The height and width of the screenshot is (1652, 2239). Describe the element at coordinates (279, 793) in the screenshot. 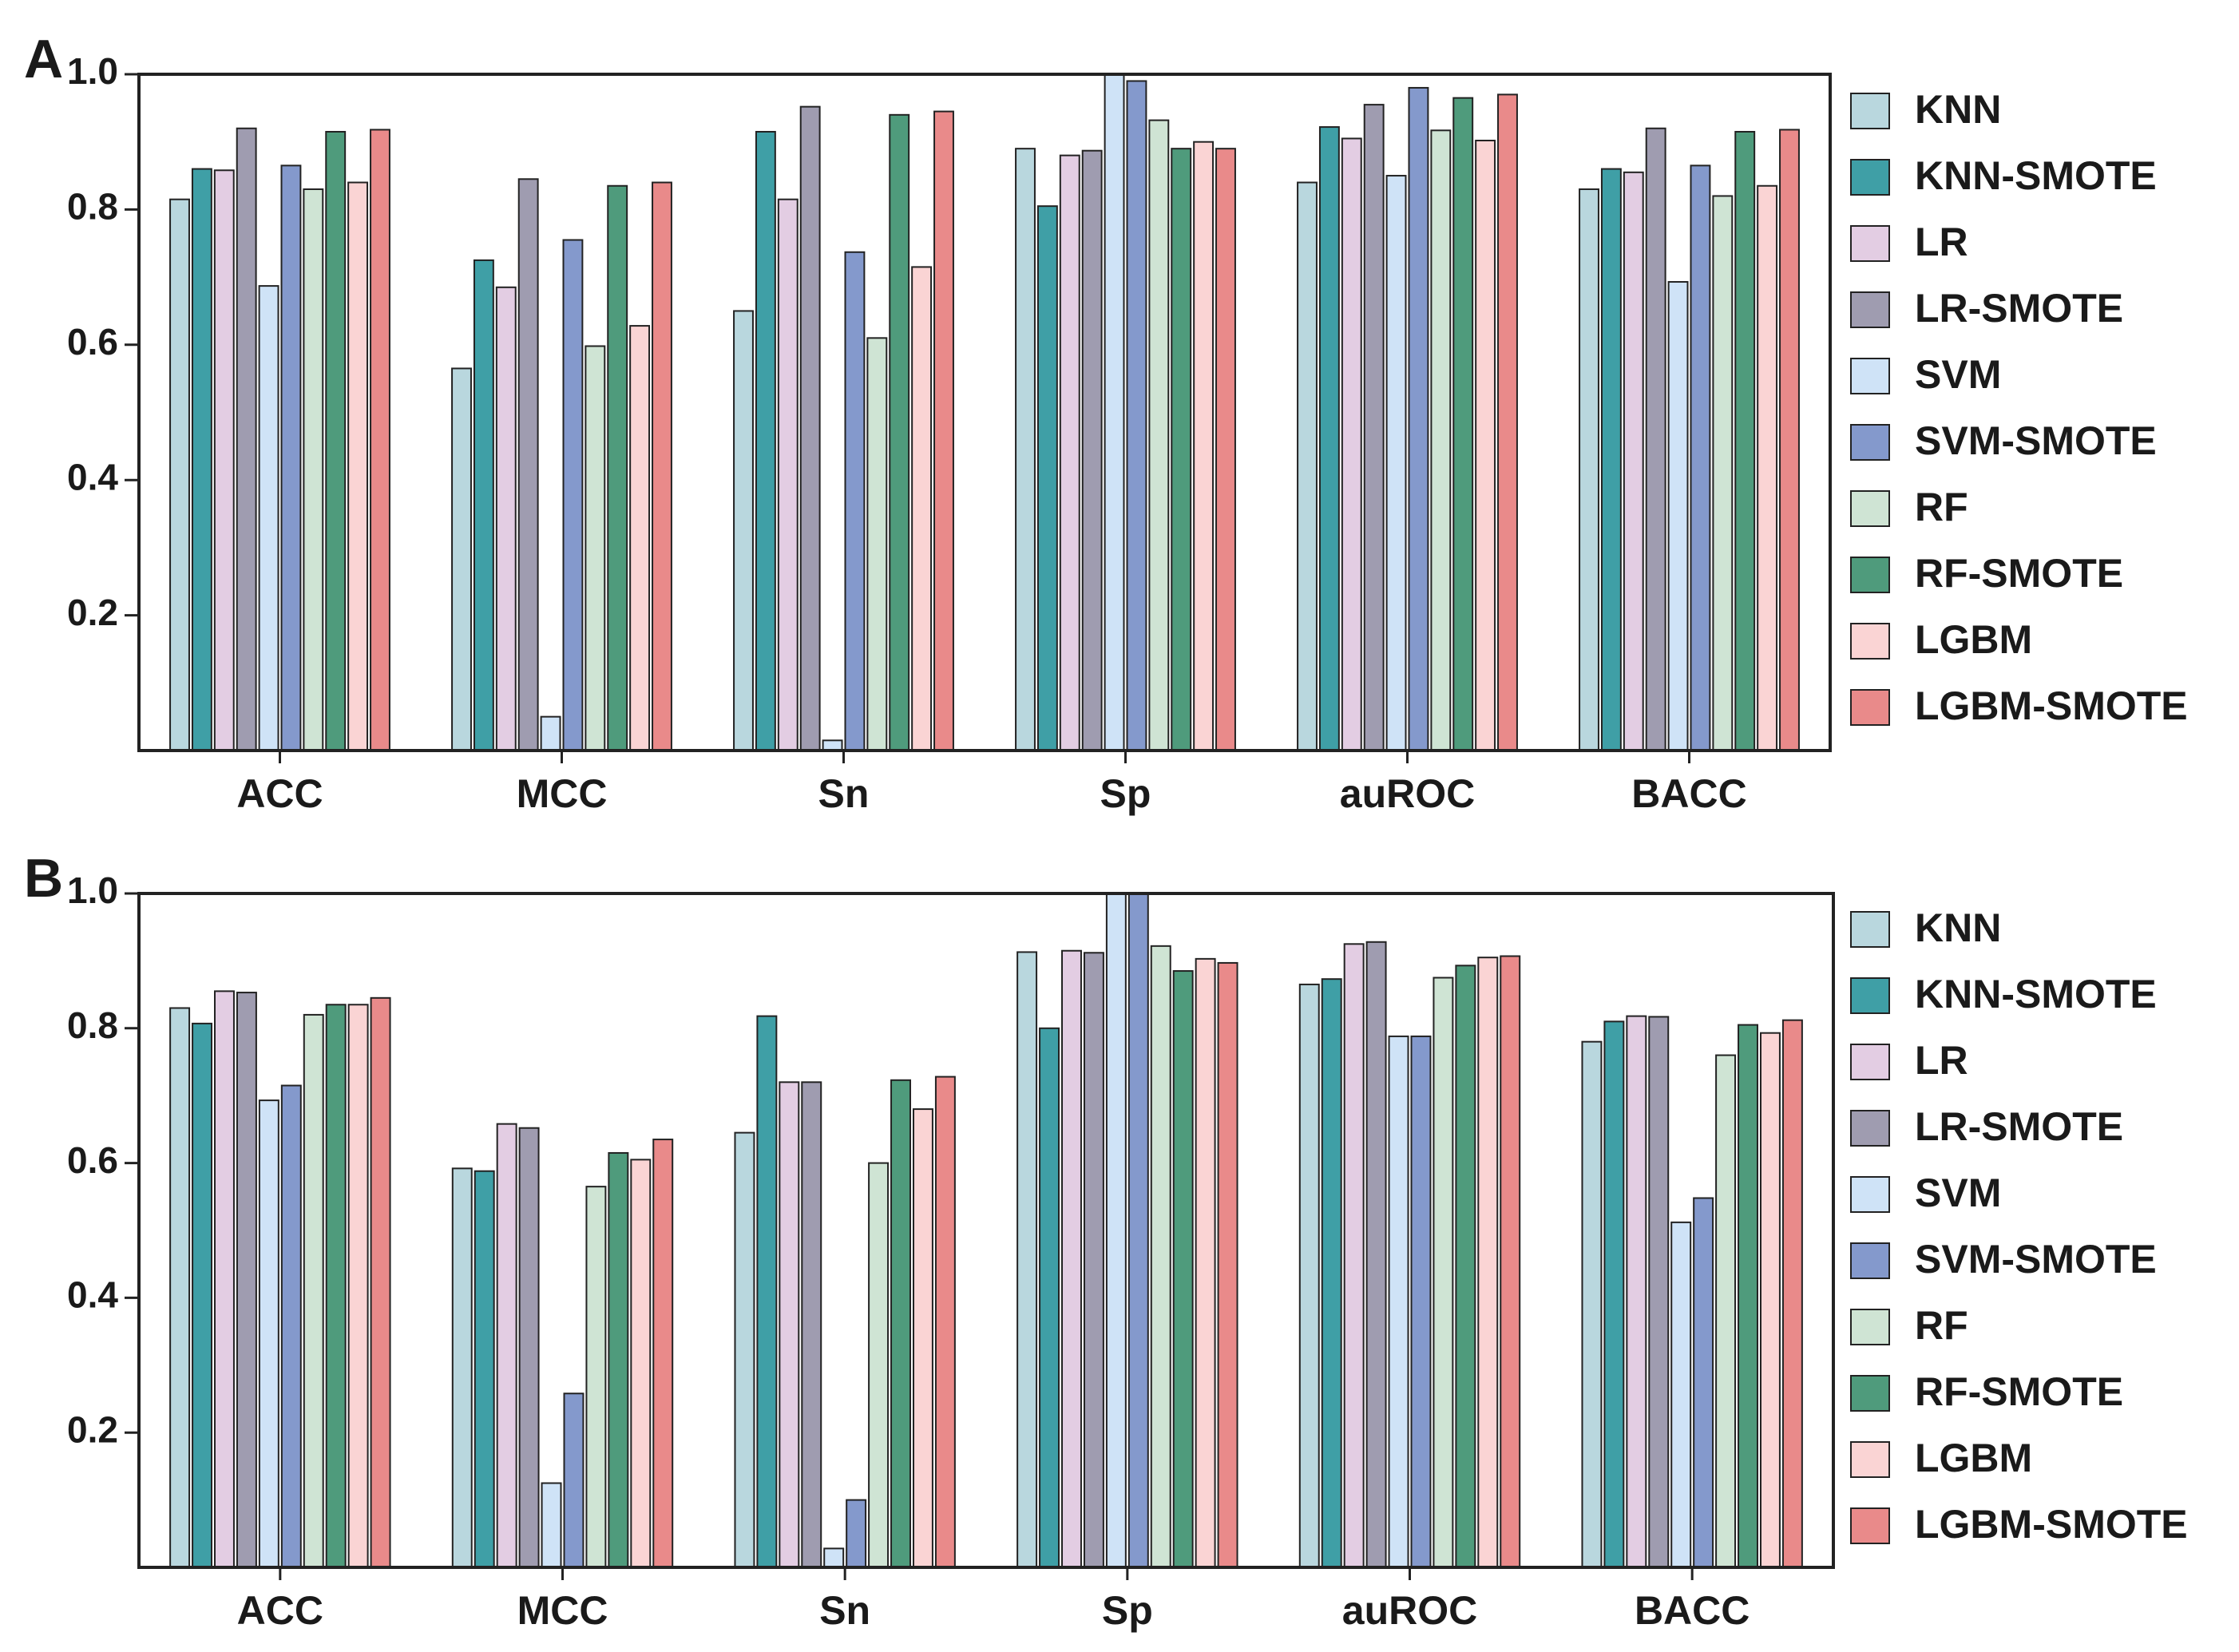

I see `x-tick-label: ACC` at that location.